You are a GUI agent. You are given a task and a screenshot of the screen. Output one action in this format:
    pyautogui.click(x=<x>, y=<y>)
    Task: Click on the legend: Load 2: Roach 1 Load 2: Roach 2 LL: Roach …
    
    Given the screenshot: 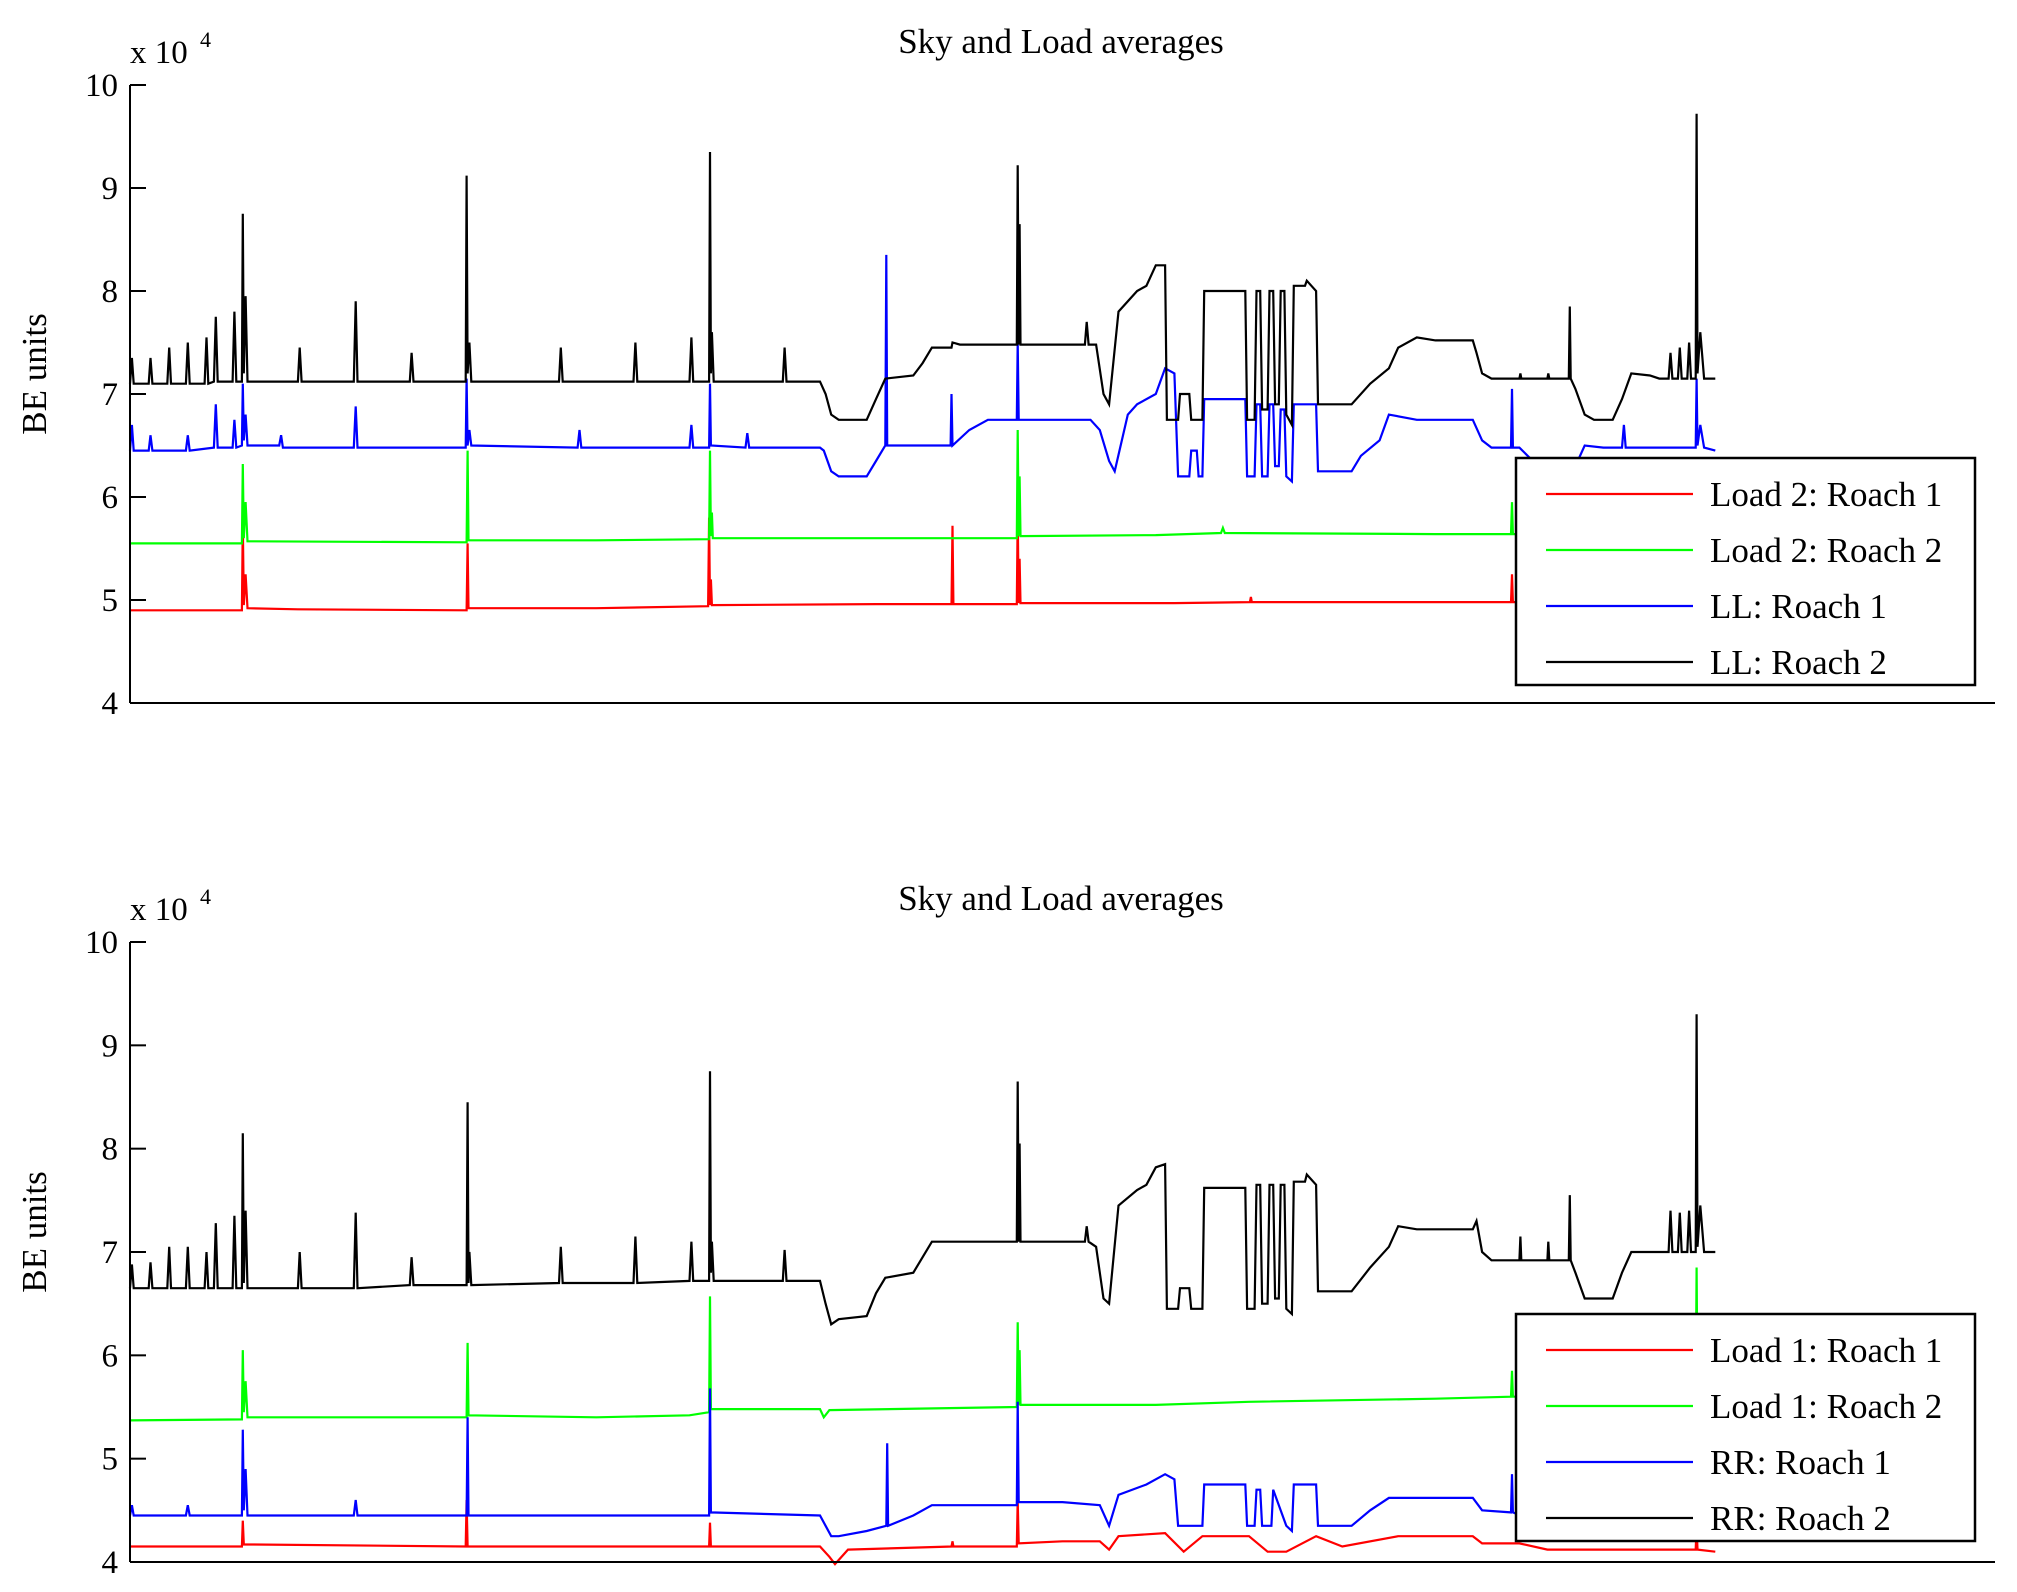 What is the action you would take?
    pyautogui.click(x=1745, y=571)
    